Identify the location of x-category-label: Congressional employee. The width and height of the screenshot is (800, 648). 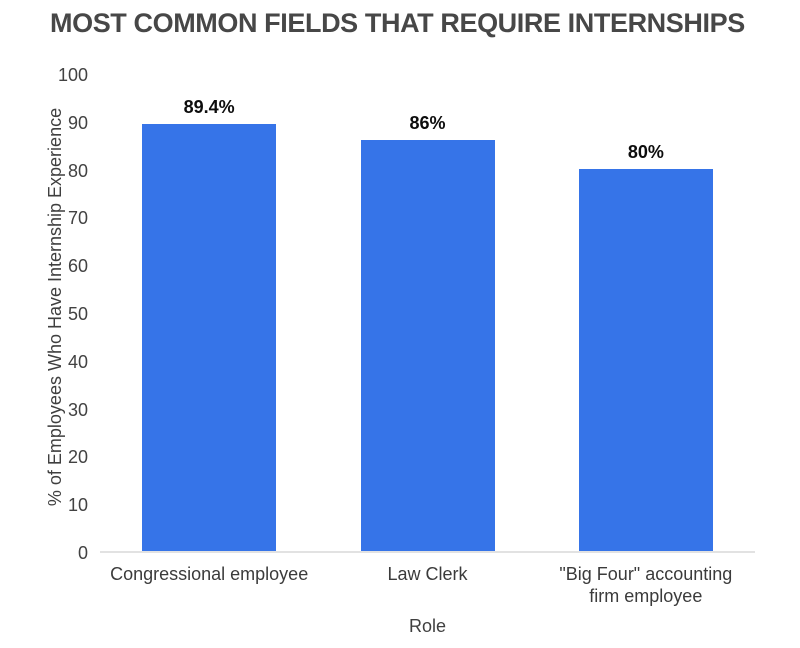
(209, 574).